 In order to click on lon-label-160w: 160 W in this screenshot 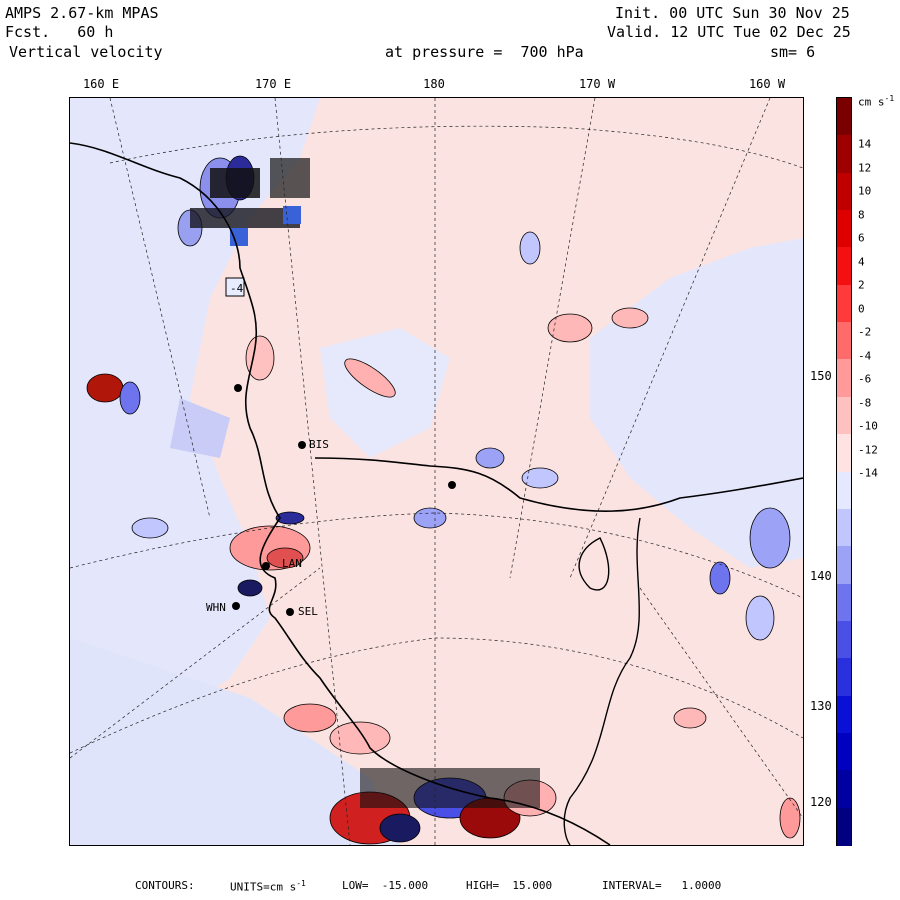, I will do `click(767, 84)`.